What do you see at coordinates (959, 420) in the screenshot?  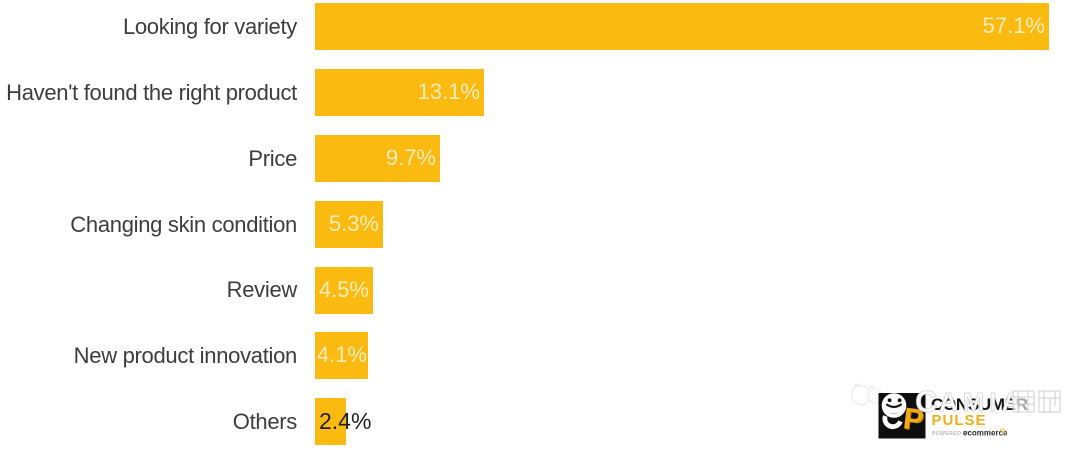 I see `svg-text: PULSE` at bounding box center [959, 420].